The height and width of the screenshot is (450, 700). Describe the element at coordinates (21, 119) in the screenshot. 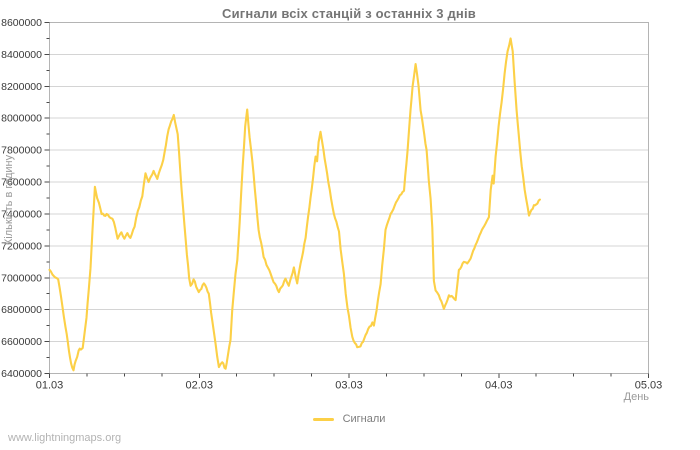

I see `svg-text: 8000000` at that location.